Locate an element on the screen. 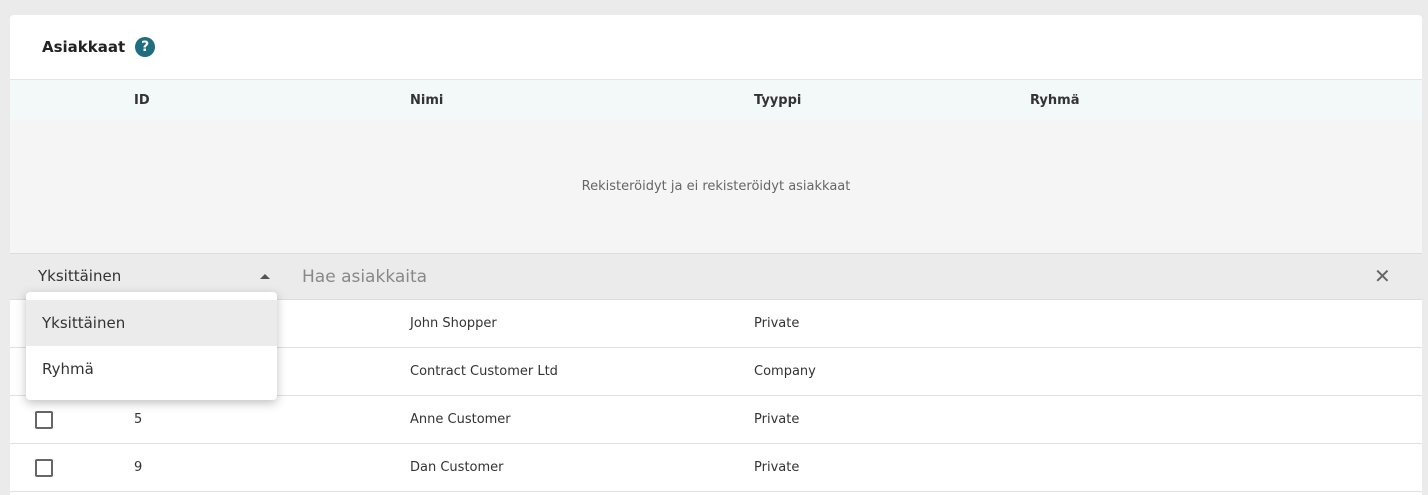 The image size is (1428, 495). page-title: Asiakkaat ? is located at coordinates (99, 47).